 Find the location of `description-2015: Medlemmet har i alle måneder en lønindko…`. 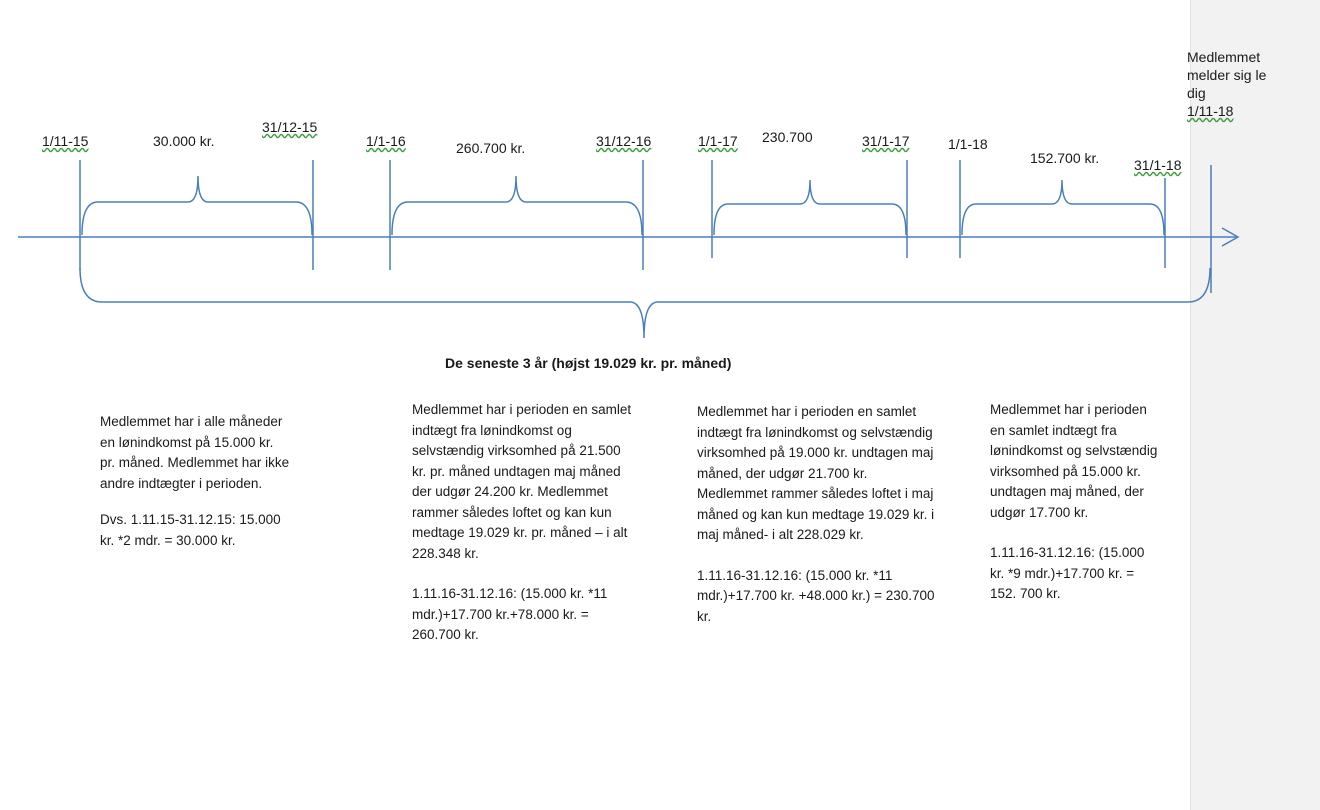

description-2015: Medlemmet har i alle måneder en lønindko… is located at coordinates (195, 489).